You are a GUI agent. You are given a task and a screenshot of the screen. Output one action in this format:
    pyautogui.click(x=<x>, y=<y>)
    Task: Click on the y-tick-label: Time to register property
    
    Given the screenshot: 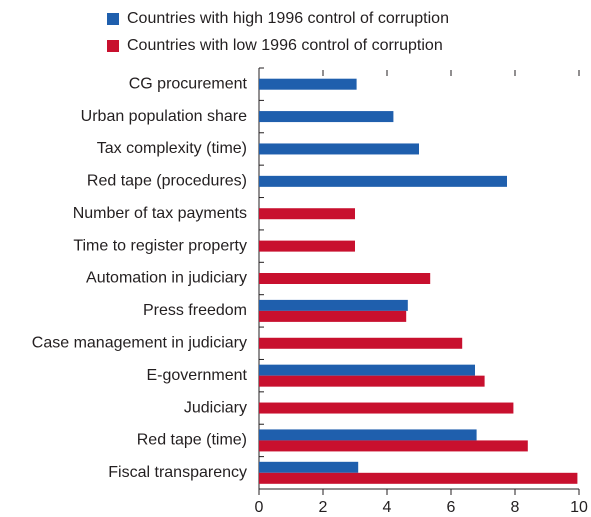 What is the action you would take?
    pyautogui.click(x=160, y=245)
    